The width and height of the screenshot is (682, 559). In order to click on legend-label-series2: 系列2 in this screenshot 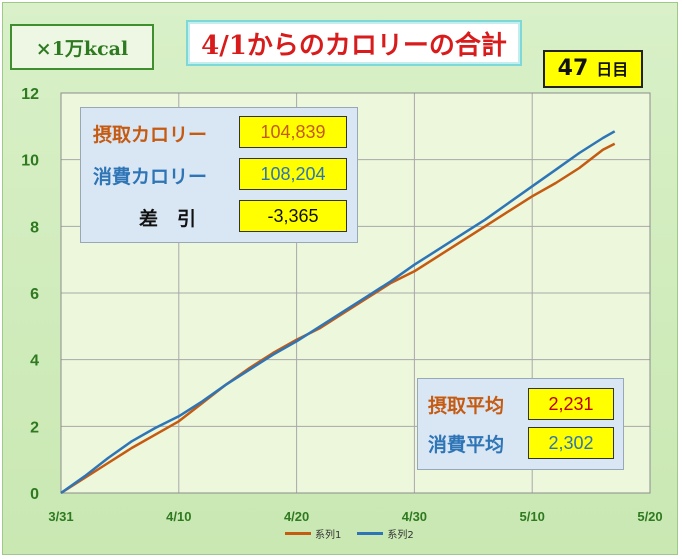, I will do `click(400, 535)`.